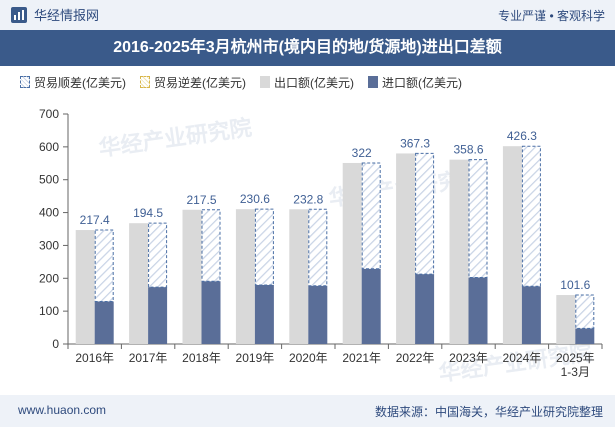 This screenshot has height=427, width=615. Describe the element at coordinates (522, 358) in the screenshot. I see `x-tick-label-8: 2024年` at that location.